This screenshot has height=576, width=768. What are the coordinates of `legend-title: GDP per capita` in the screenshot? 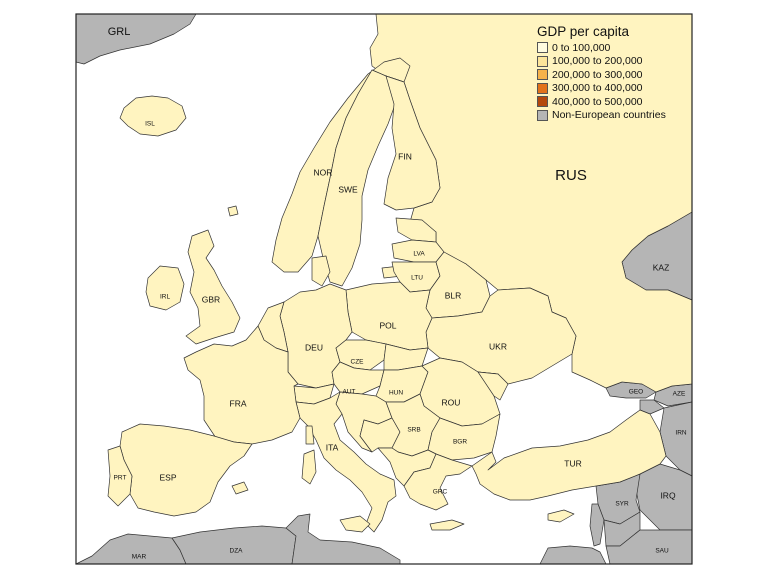 It's located at (583, 31).